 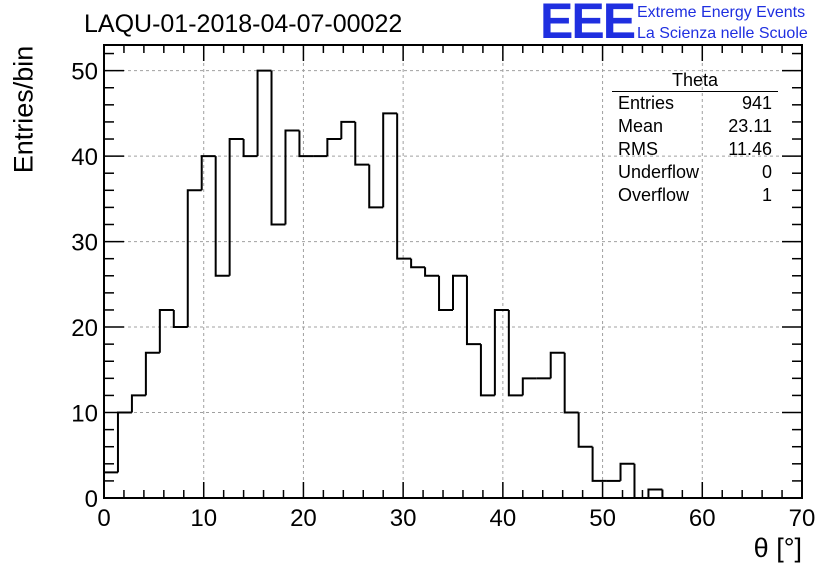 What do you see at coordinates (777, 548) in the screenshot?
I see `x-axis-label: θ [°]` at bounding box center [777, 548].